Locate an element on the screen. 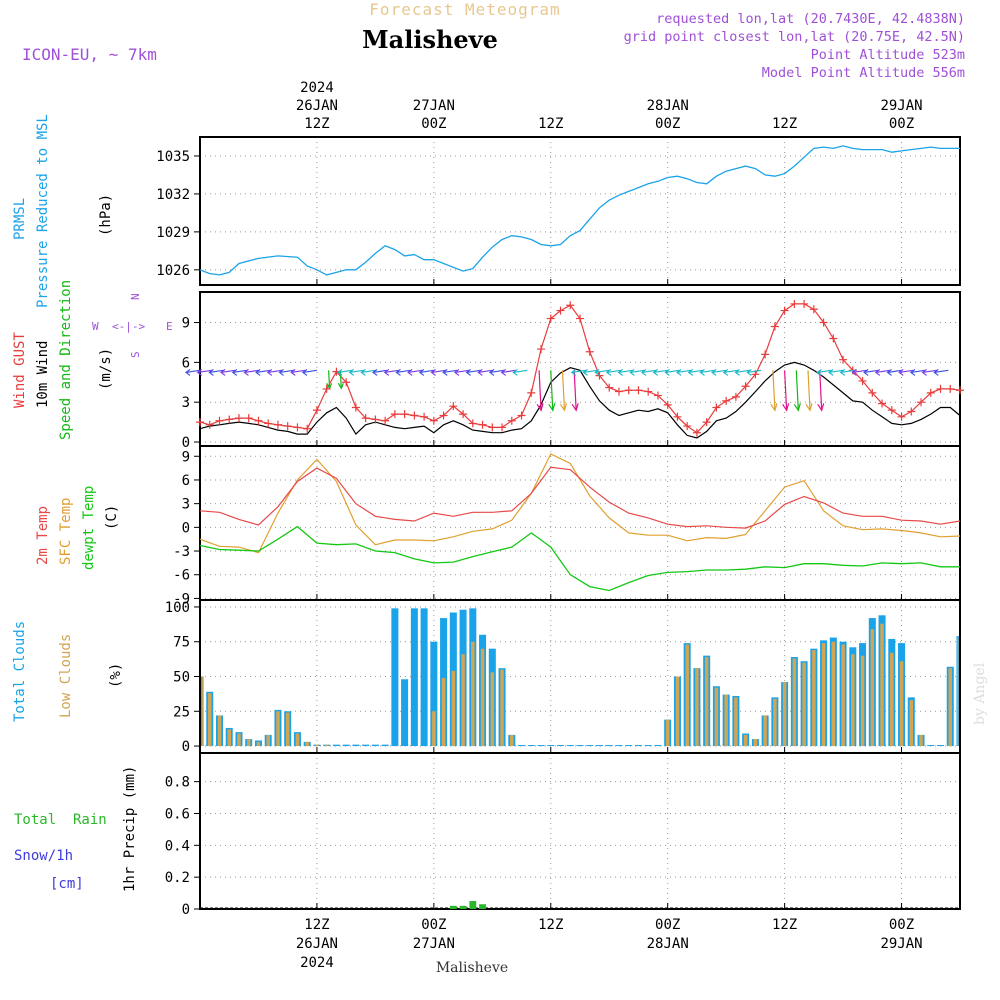 The width and height of the screenshot is (1000, 1000). temp-frame is located at coordinates (580, 523).